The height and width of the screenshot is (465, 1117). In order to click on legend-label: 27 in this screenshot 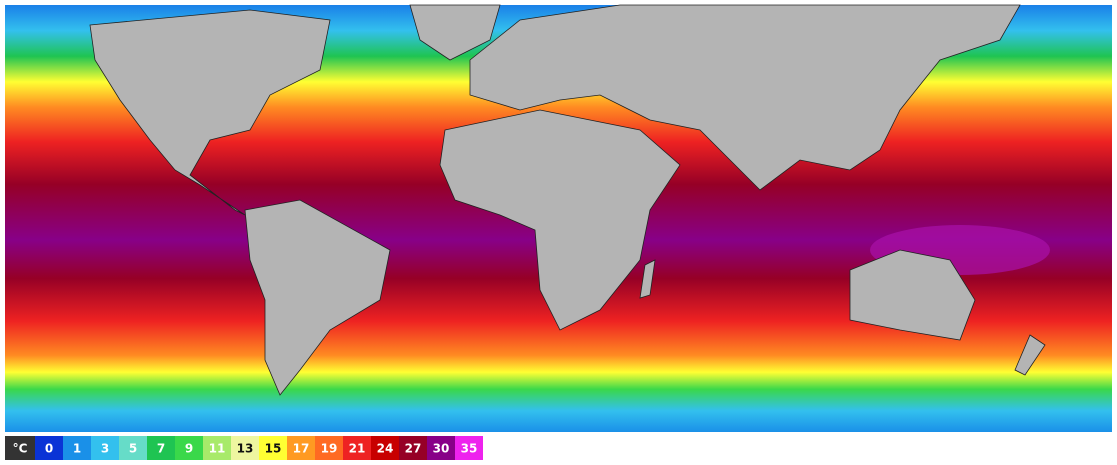, I will do `click(413, 449)`.